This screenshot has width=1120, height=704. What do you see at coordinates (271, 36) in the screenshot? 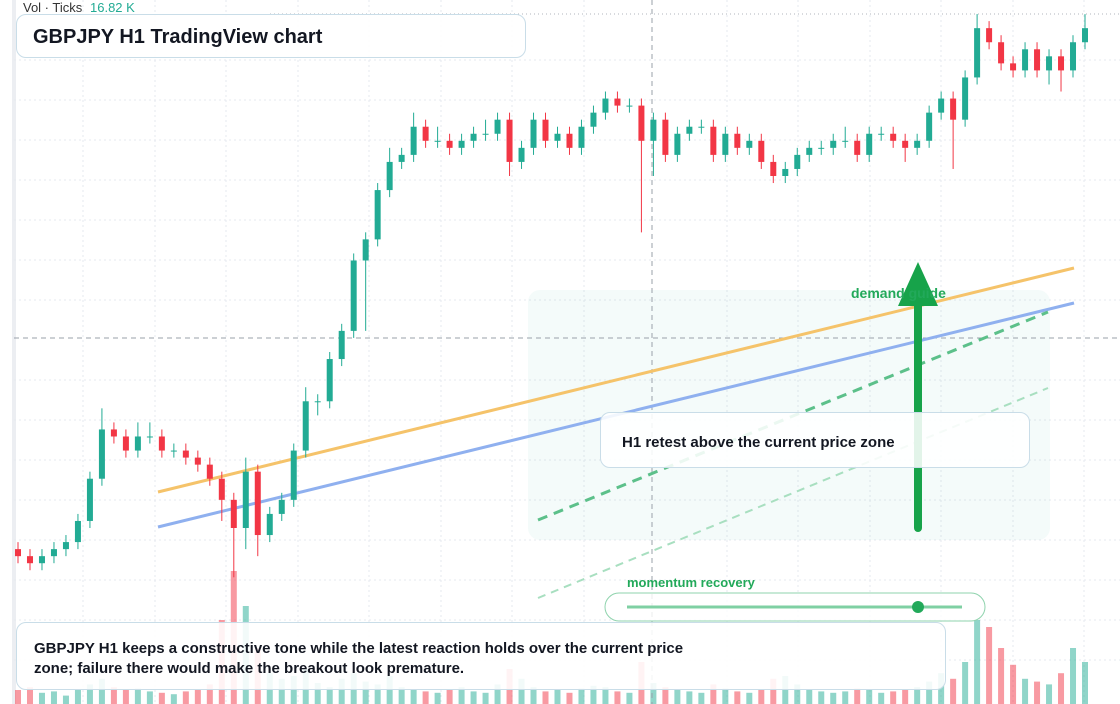
I see `title-box: GBPJPY H1 TradingView chart` at bounding box center [271, 36].